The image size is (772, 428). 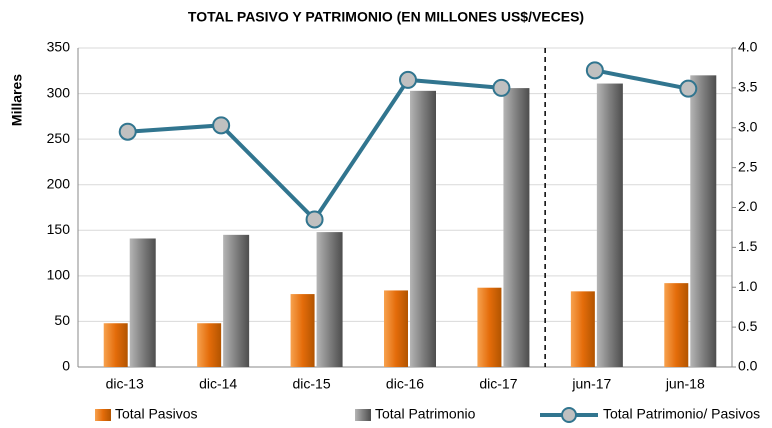 I want to click on y2-tick-label: 3.0, so click(x=748, y=126).